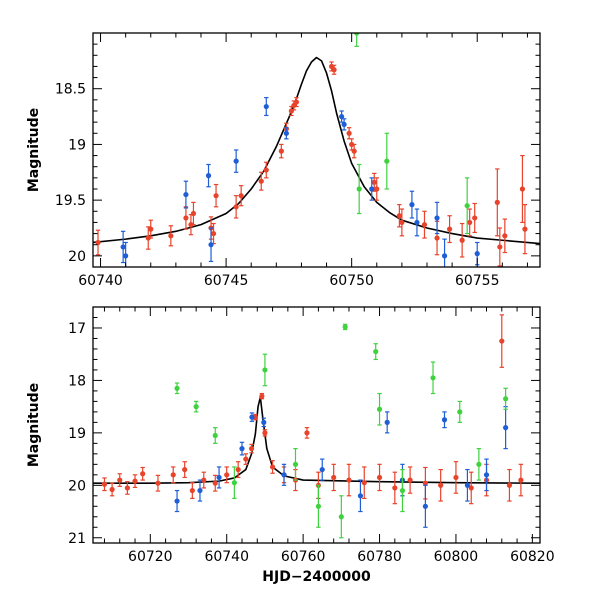 Image resolution: width=600 pixels, height=600 pixels. I want to click on x-tick-label: 60800, so click(456, 557).